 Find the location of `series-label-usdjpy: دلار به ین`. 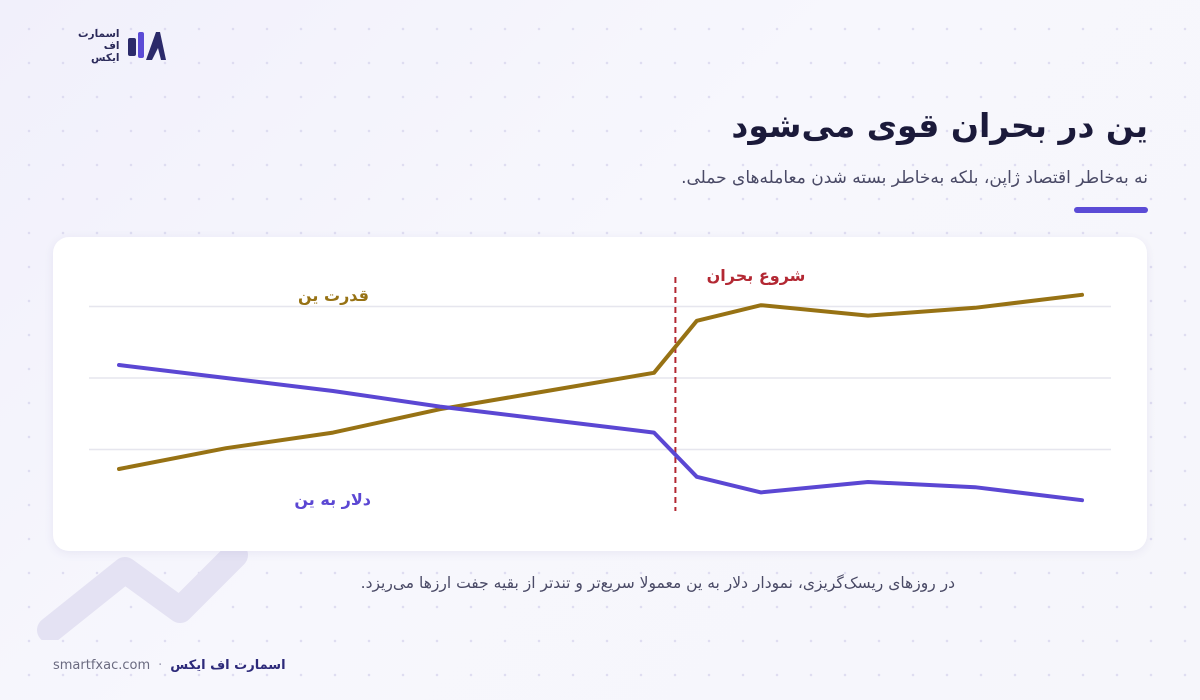

series-label-usdjpy: دلار به ین is located at coordinates (332, 499).